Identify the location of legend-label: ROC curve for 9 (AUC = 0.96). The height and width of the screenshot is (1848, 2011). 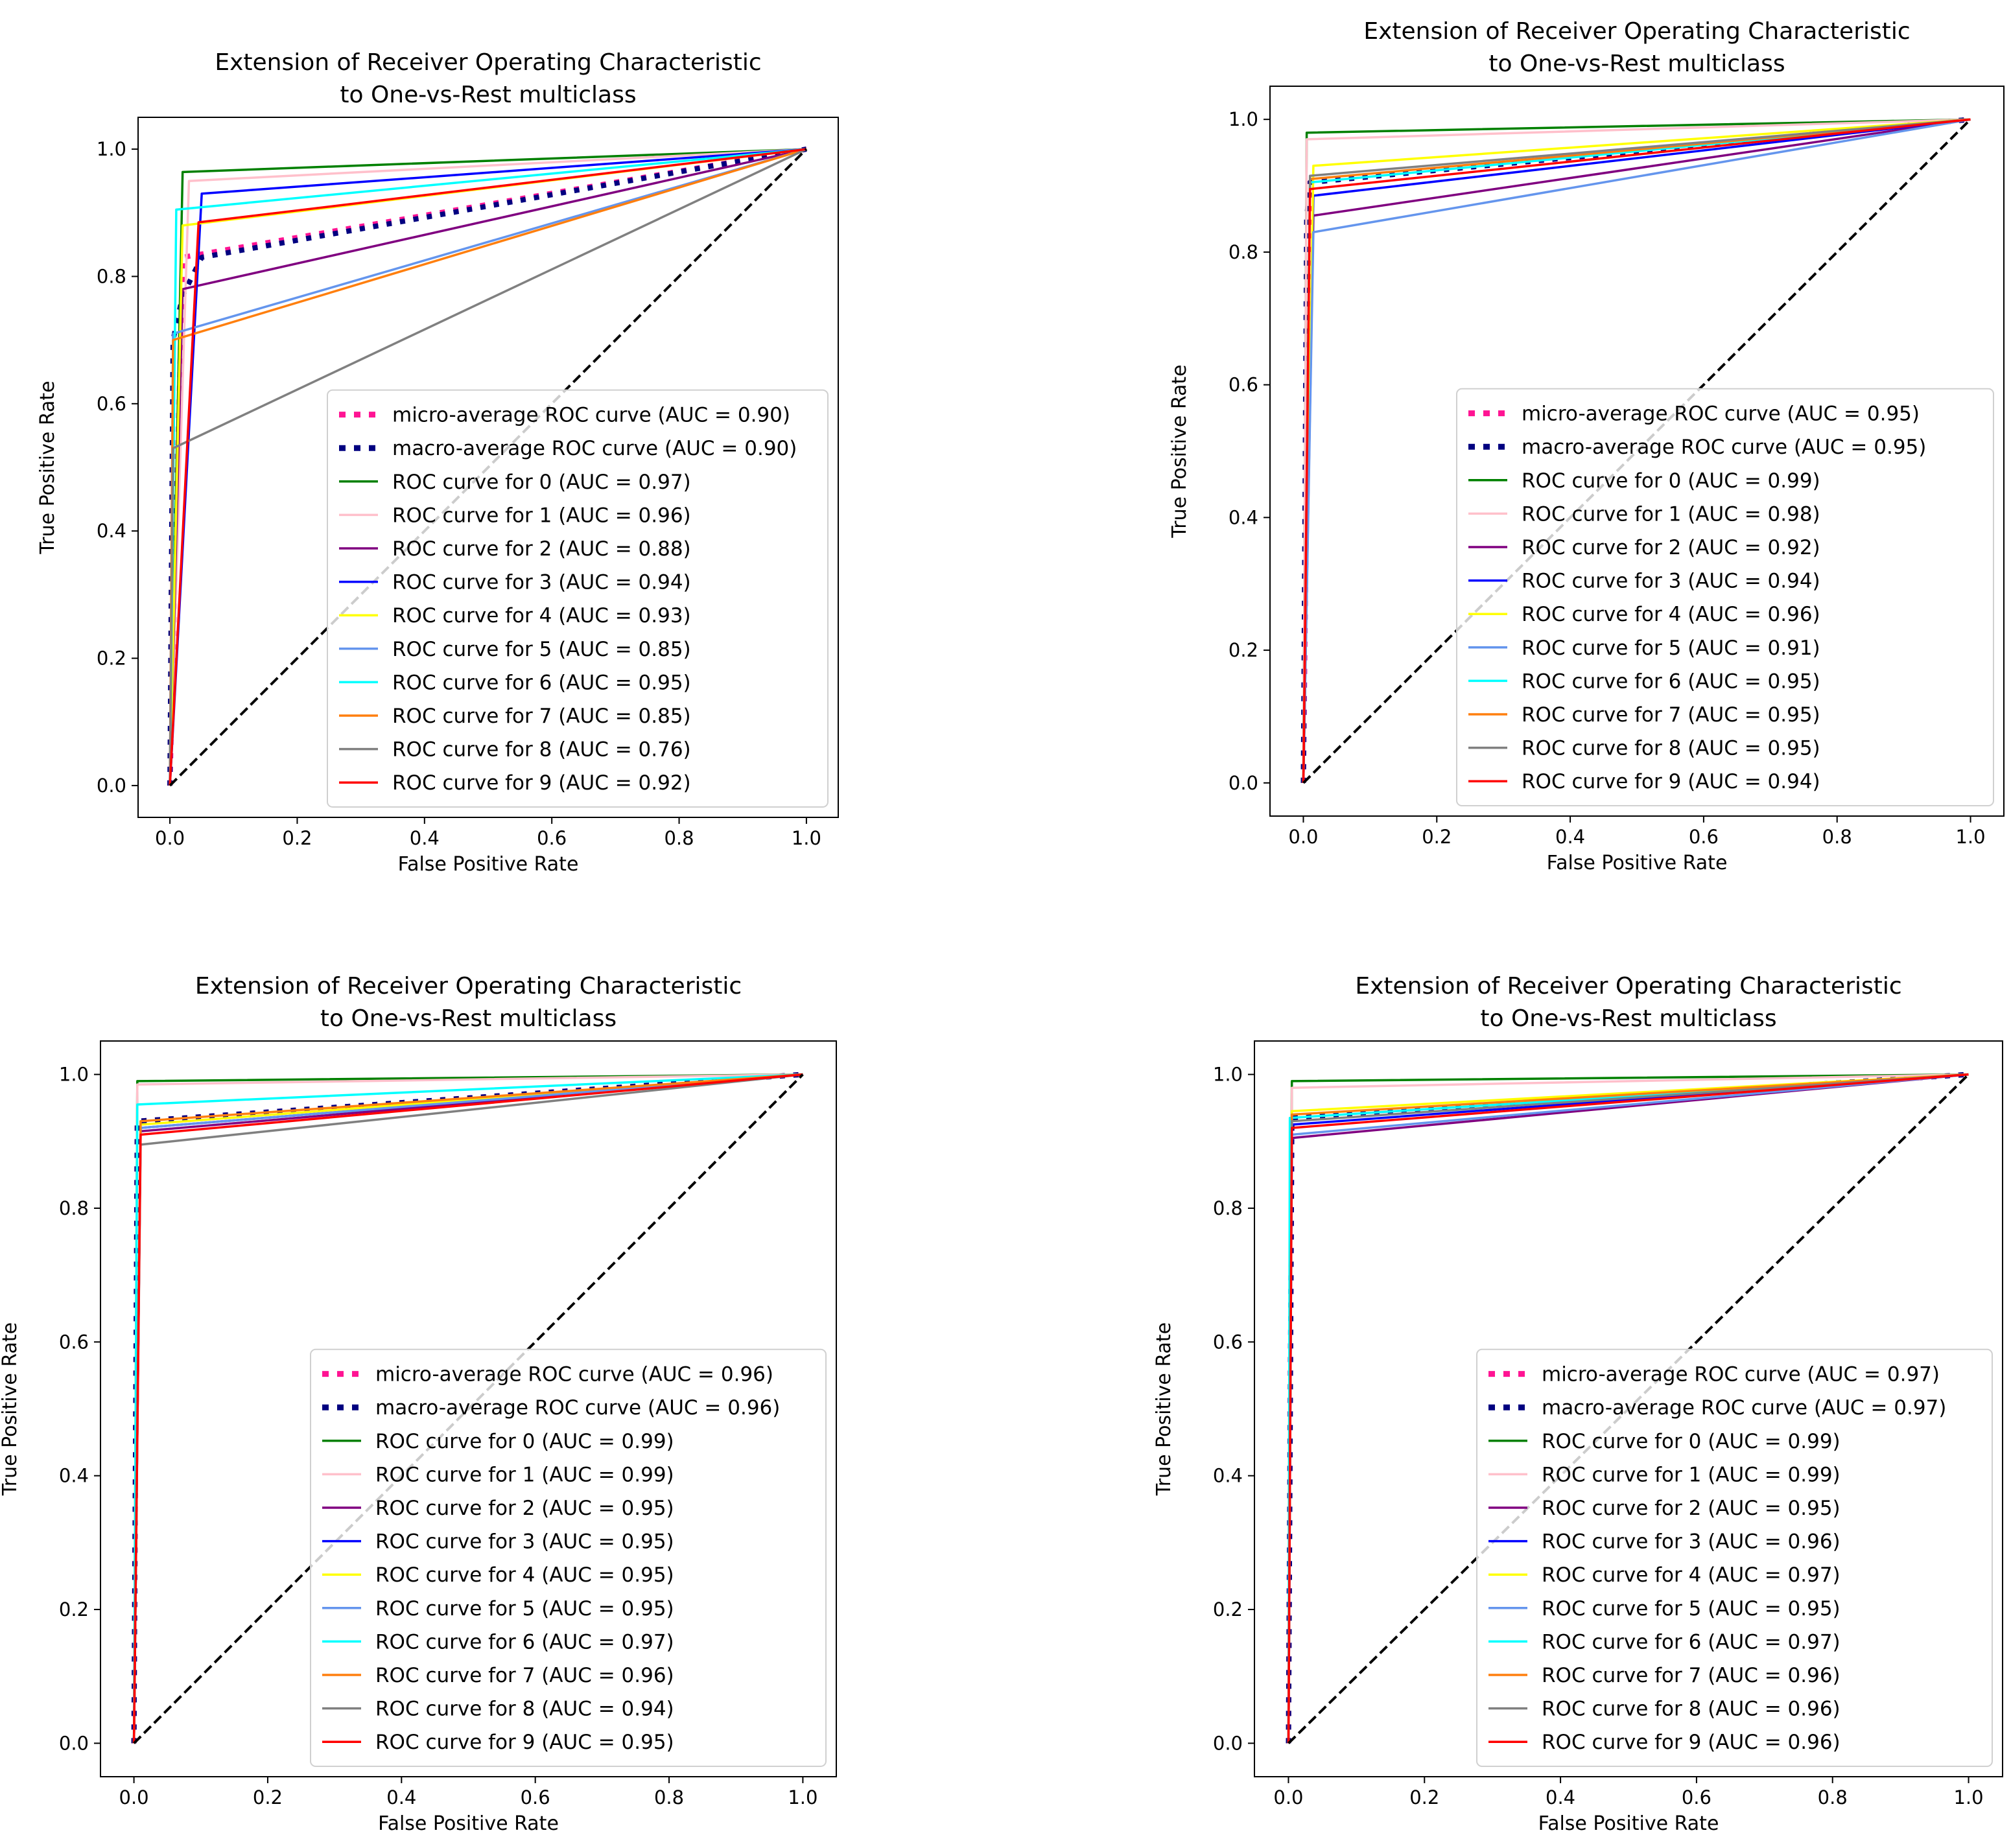
(1691, 1743).